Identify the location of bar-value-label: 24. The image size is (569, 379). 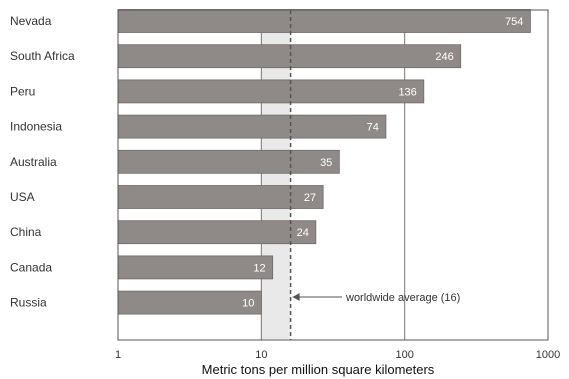
(303, 233).